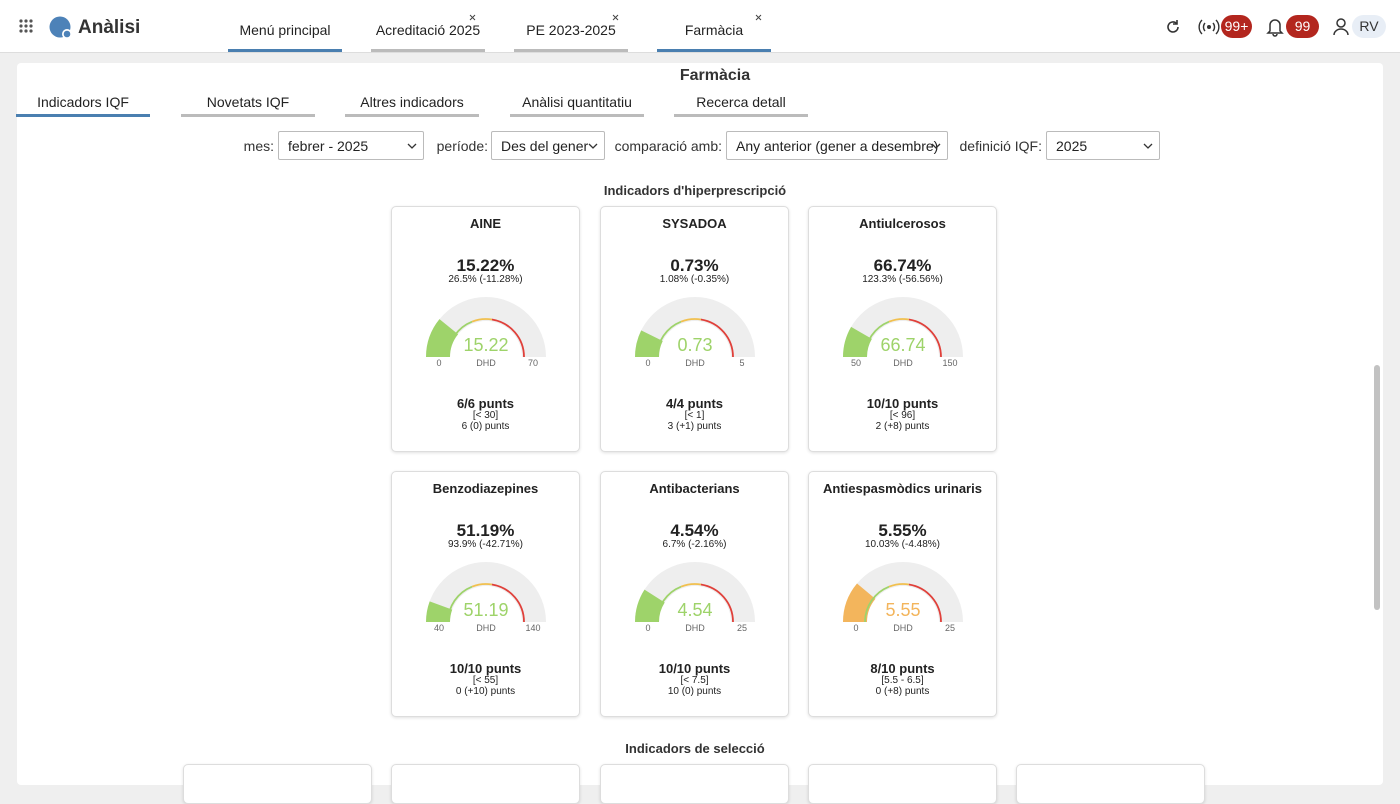  What do you see at coordinates (741, 102) in the screenshot?
I see `subtab: Recerca detall` at bounding box center [741, 102].